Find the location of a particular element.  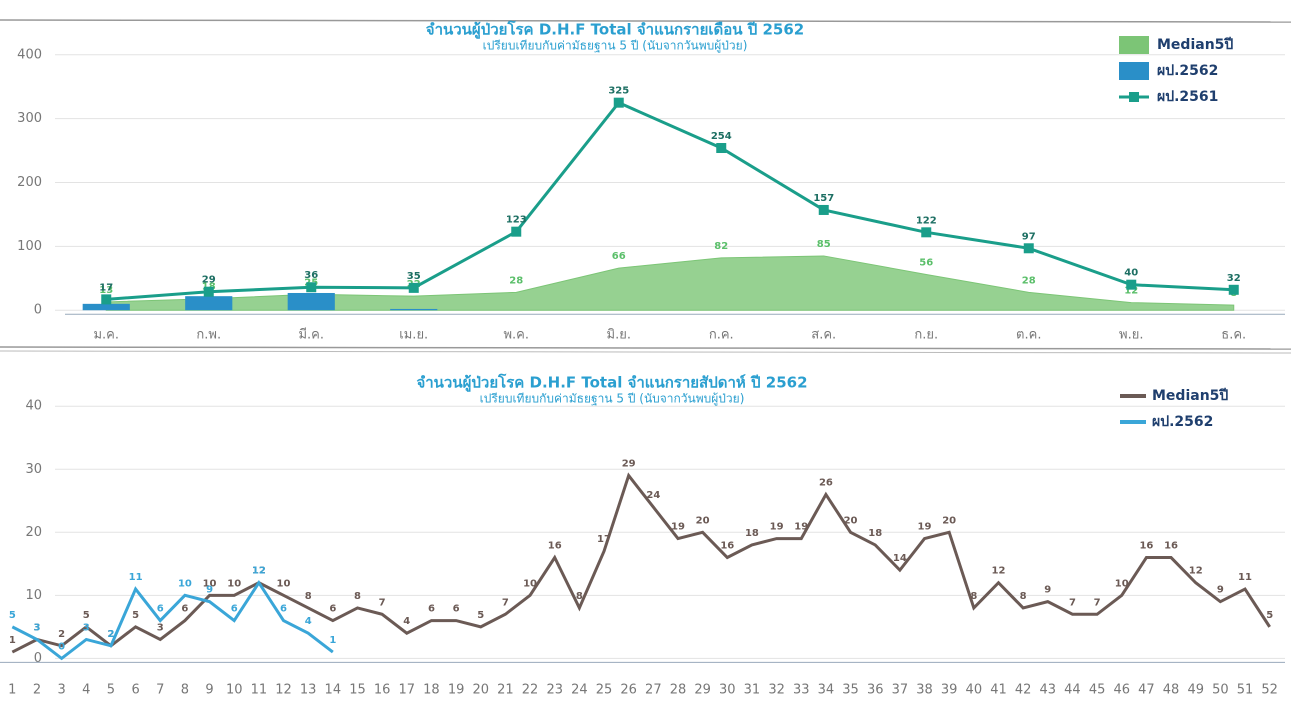

x-tick-label: 14 is located at coordinates (333, 690).